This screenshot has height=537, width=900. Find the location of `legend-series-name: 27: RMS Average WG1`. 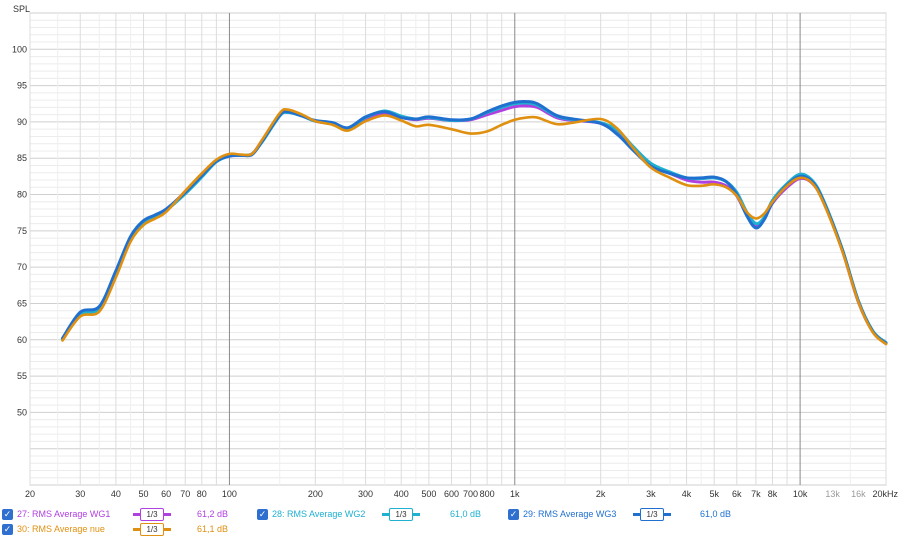

legend-series-name: 27: RMS Average WG1 is located at coordinates (64, 514).